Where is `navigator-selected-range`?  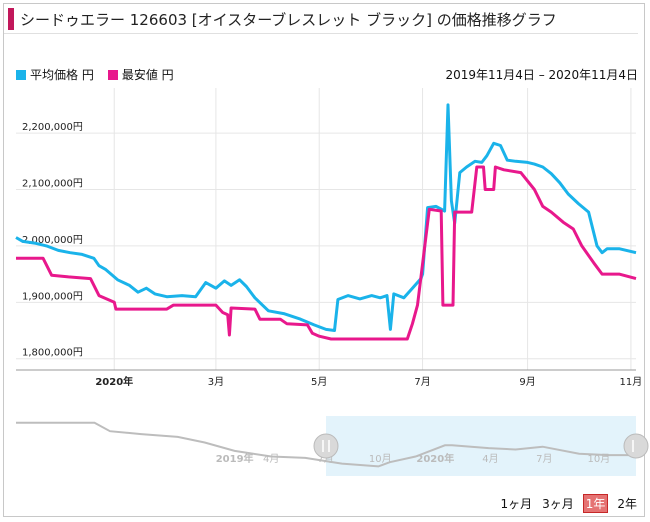
navigator-selected-range is located at coordinates (481, 446).